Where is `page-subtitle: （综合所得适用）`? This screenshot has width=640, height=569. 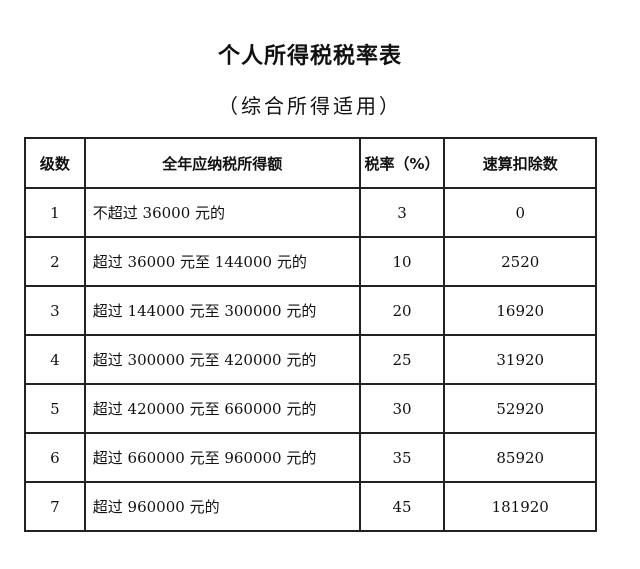
page-subtitle: （综合所得适用） is located at coordinates (310, 106).